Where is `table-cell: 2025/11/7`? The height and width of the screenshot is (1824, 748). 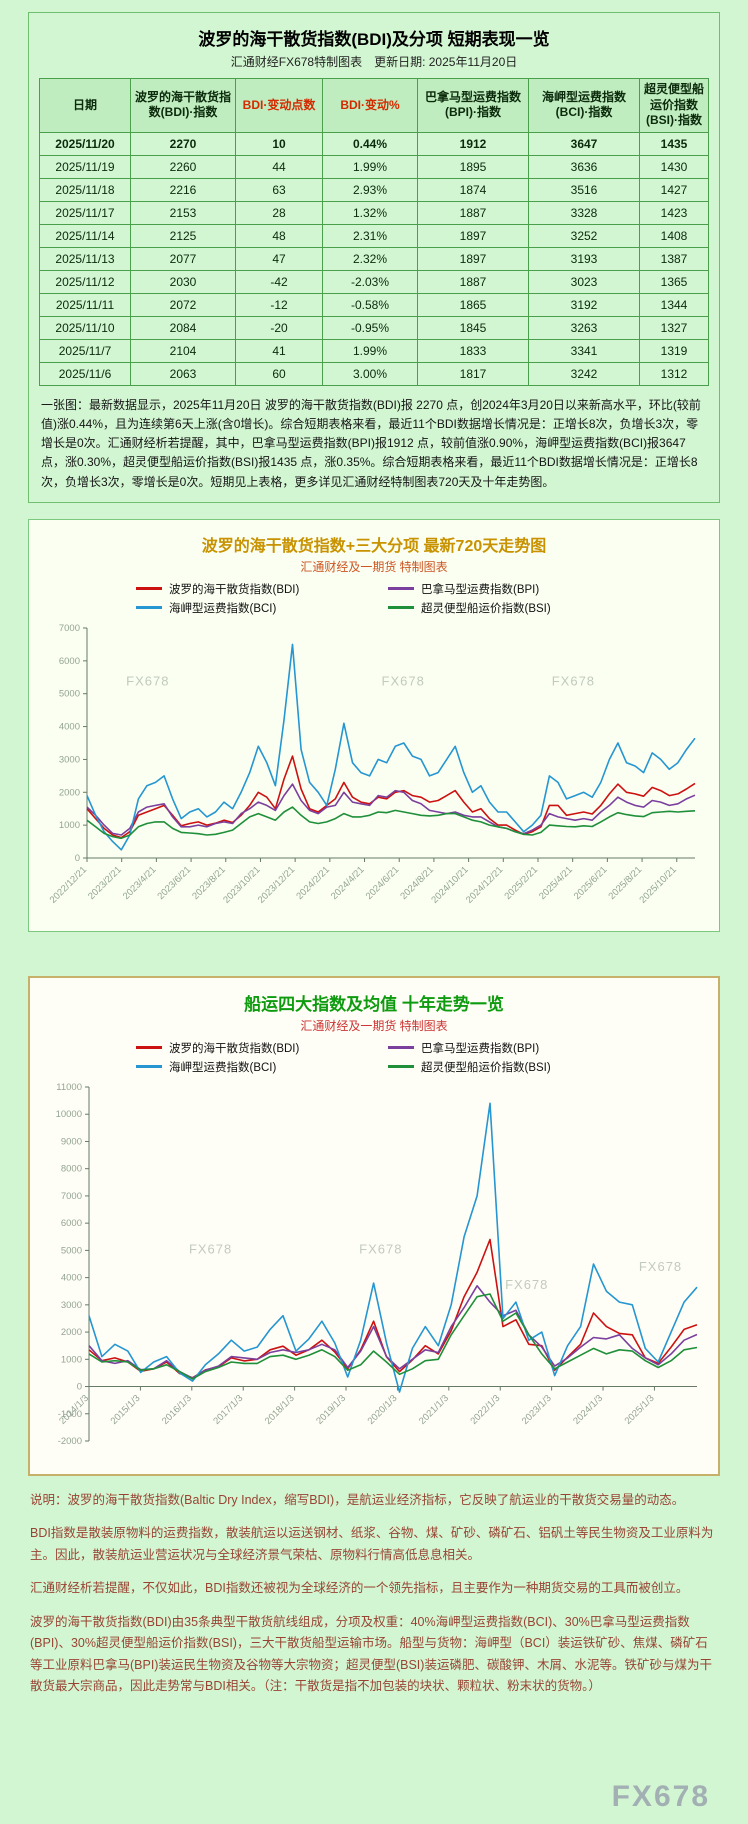 table-cell: 2025/11/7 is located at coordinates (85, 350).